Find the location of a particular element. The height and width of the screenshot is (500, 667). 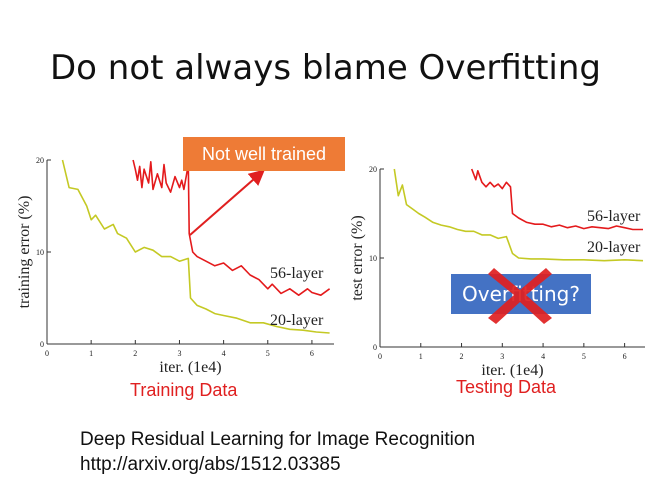

slide-title: Do not always blame Overfitting is located at coordinates (325, 68).